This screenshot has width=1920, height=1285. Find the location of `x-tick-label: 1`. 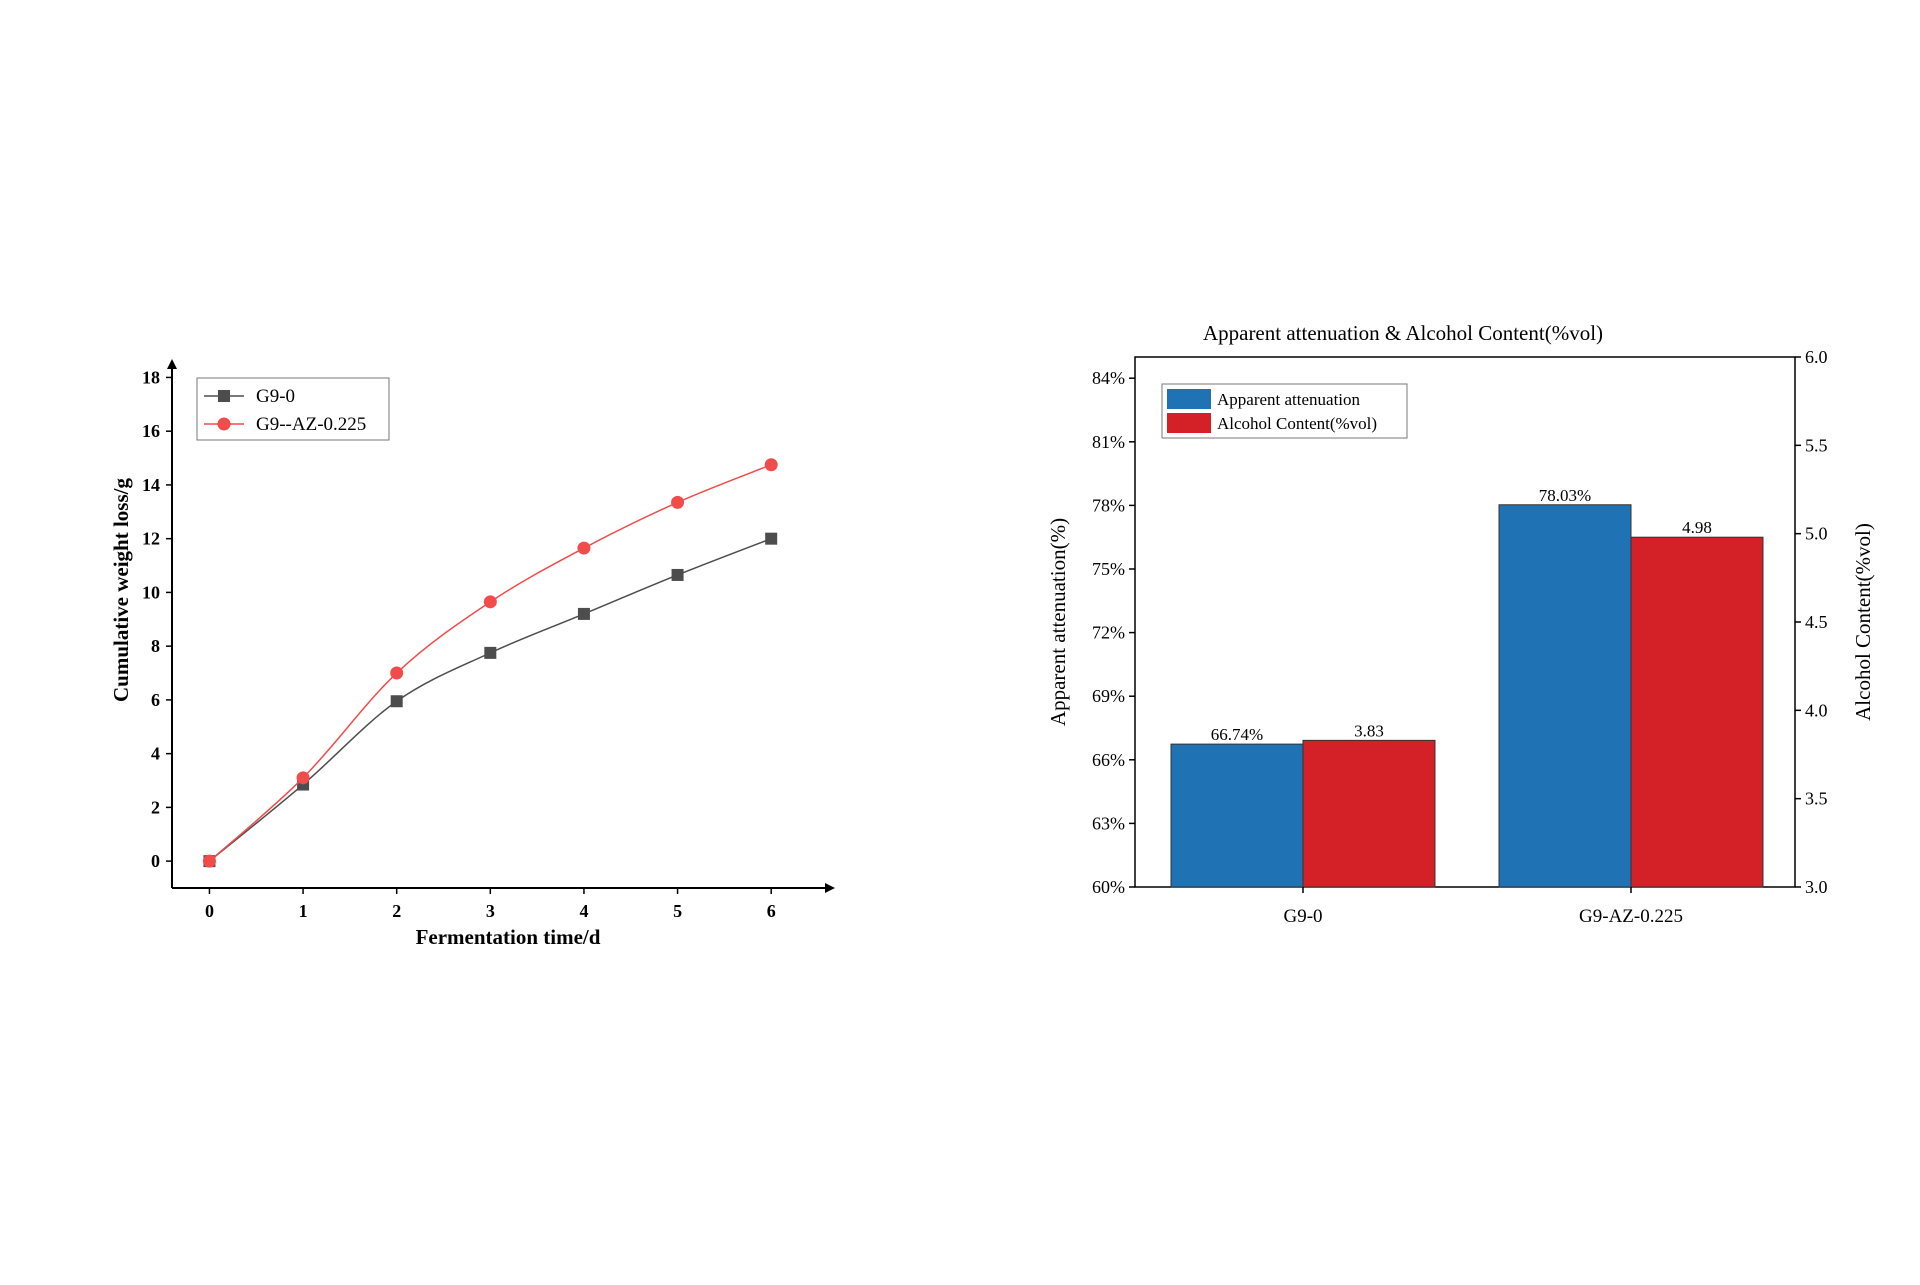

x-tick-label: 1 is located at coordinates (303, 911).